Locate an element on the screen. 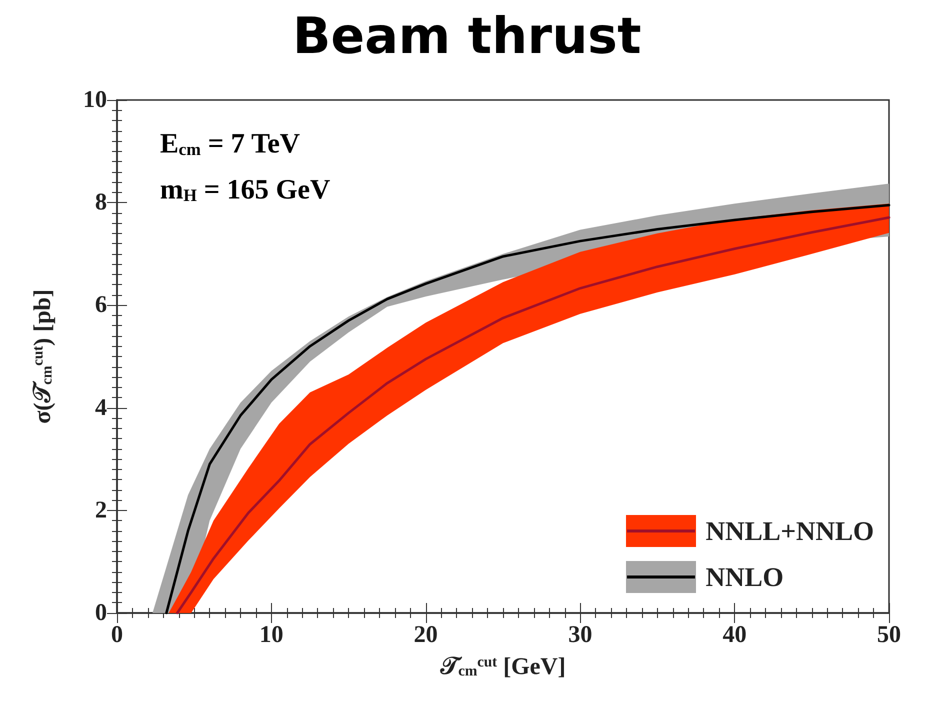  y-tick-label: 2 is located at coordinates (101, 510).